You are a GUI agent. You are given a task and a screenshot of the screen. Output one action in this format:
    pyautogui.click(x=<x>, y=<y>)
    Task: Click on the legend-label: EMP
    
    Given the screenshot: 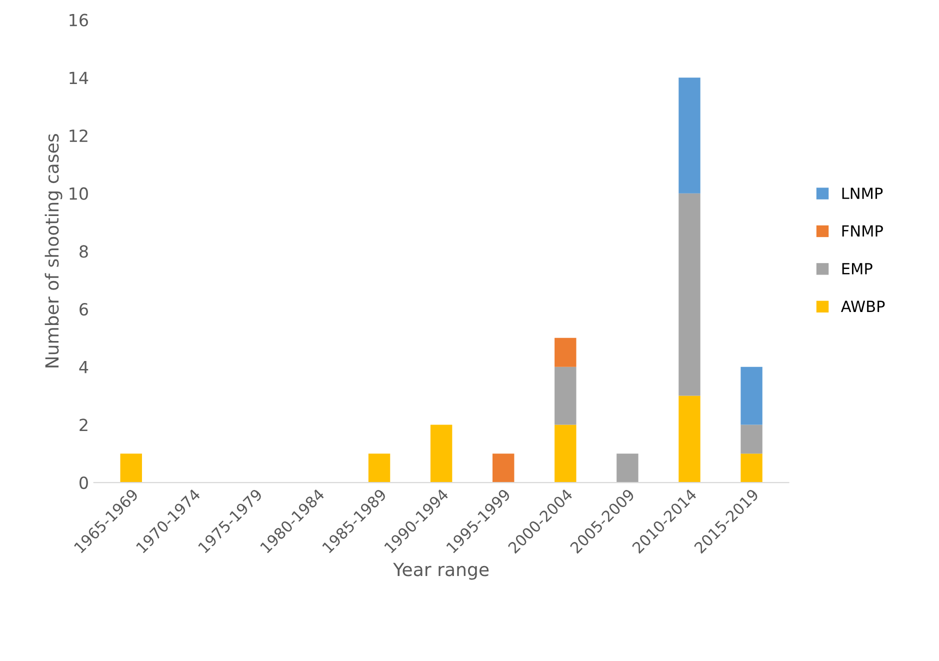 What is the action you would take?
    pyautogui.click(x=857, y=268)
    